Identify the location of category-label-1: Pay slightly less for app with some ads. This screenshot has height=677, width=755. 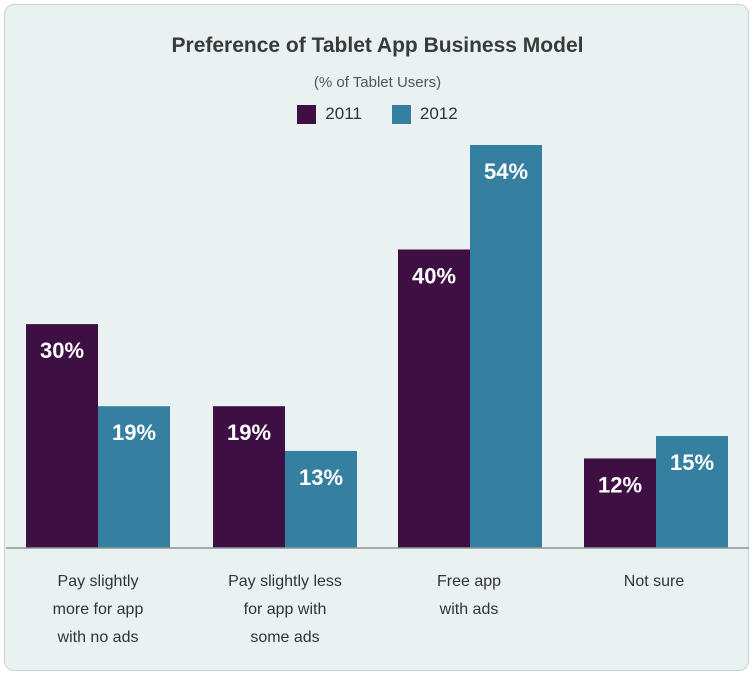
(285, 609).